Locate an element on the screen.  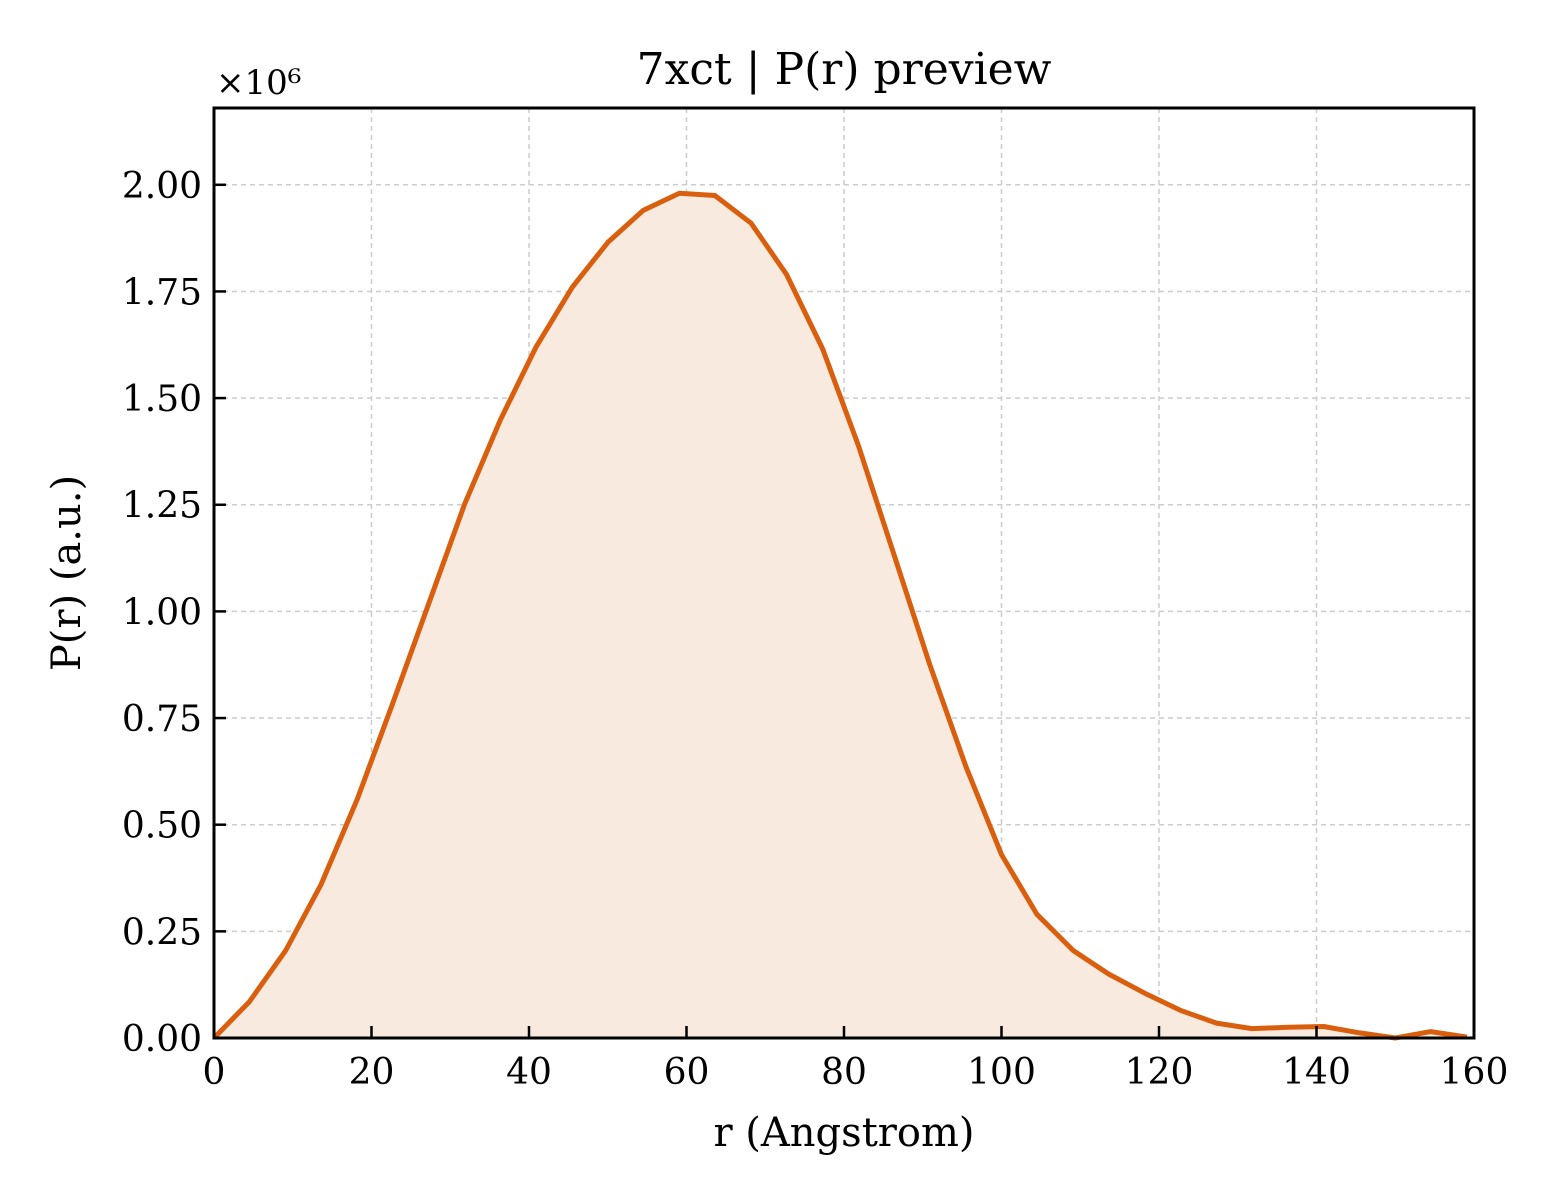
y-axis-ticks: 0.00 0.25 0.50 0.75 1.00 1.25 1.50 1.75 2.00 is located at coordinates (174, 613).